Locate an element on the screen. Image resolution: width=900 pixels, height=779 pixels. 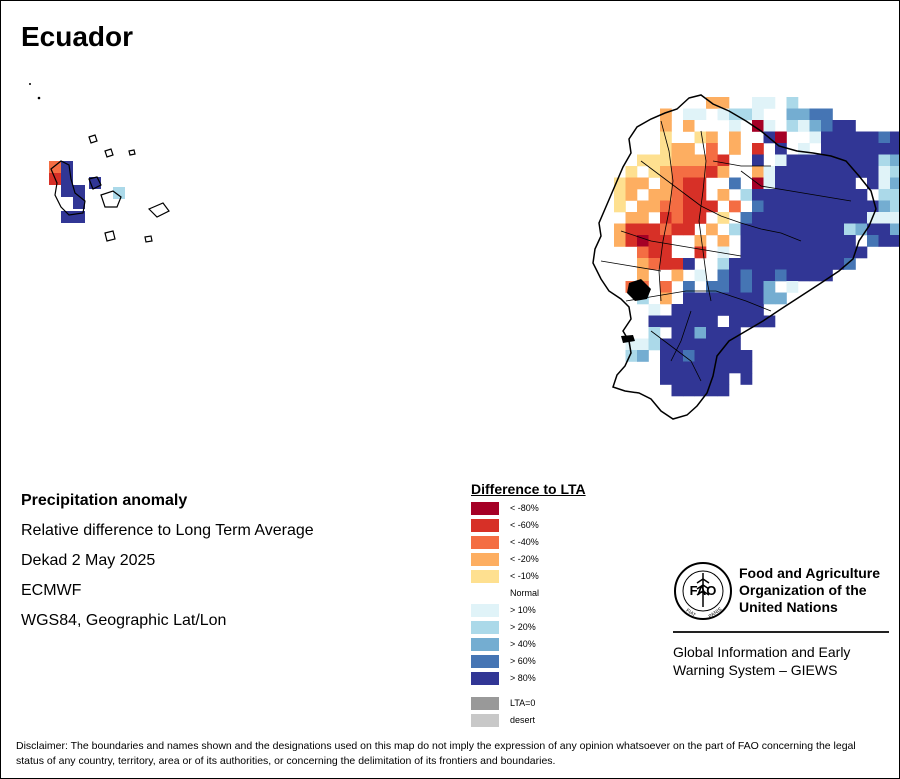
map-source: ECMWF is located at coordinates (51, 590).